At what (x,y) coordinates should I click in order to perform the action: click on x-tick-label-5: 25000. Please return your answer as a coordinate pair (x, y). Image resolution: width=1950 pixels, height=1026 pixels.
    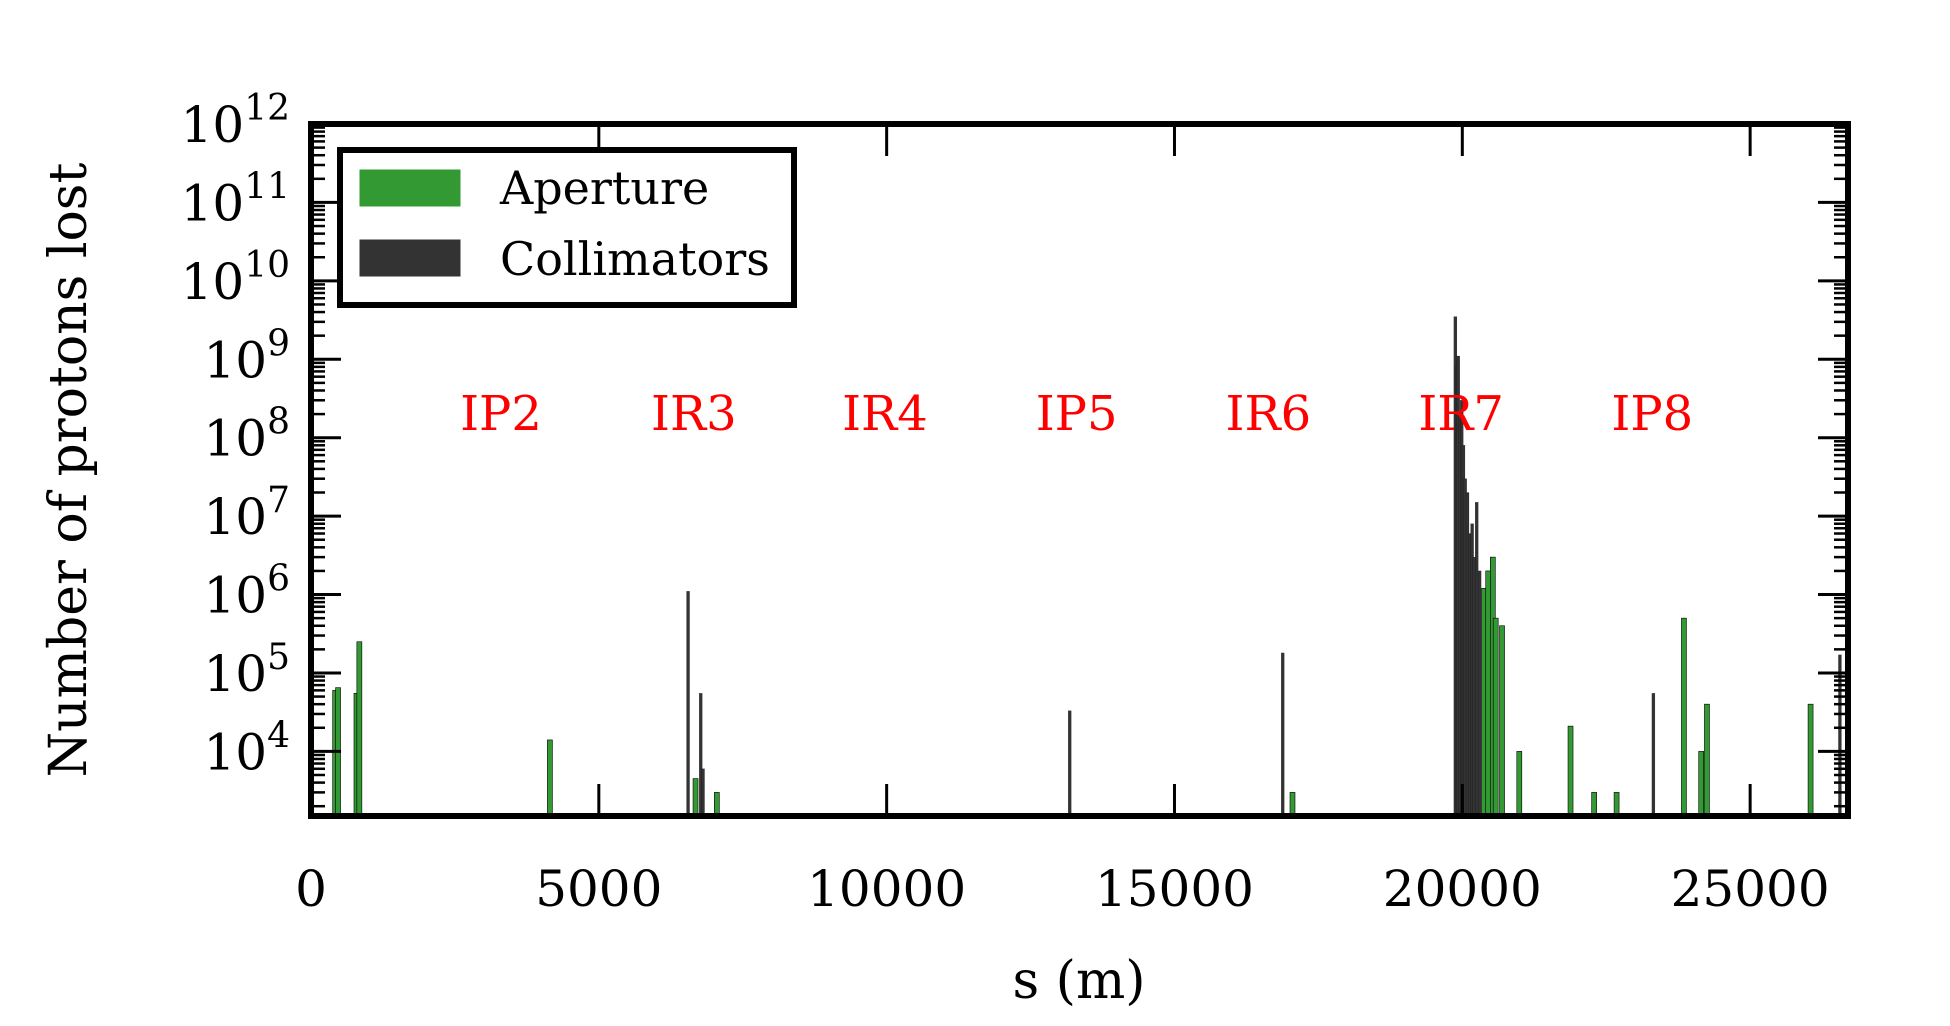
    Looking at the image, I should click on (1750, 889).